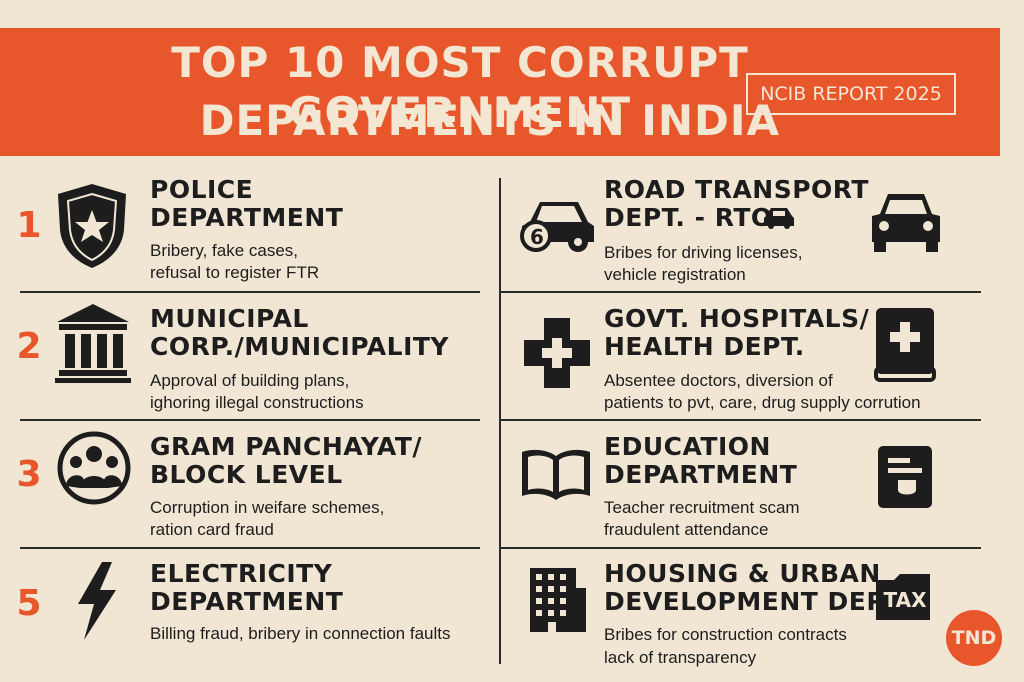 The width and height of the screenshot is (1024, 682). What do you see at coordinates (92, 225) in the screenshot?
I see `police-badge-icon` at bounding box center [92, 225].